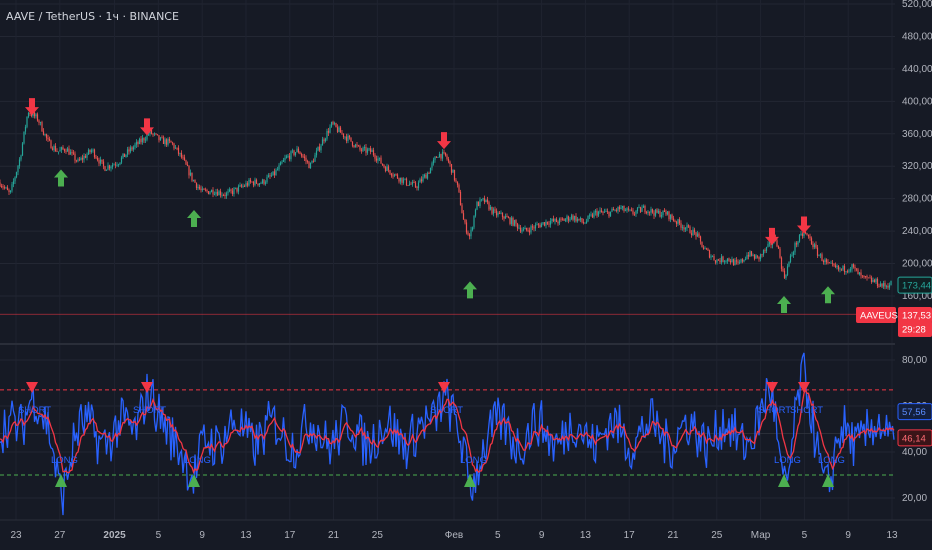 This screenshot has width=932, height=550. I want to click on time-tick-label: 5, so click(498, 535).